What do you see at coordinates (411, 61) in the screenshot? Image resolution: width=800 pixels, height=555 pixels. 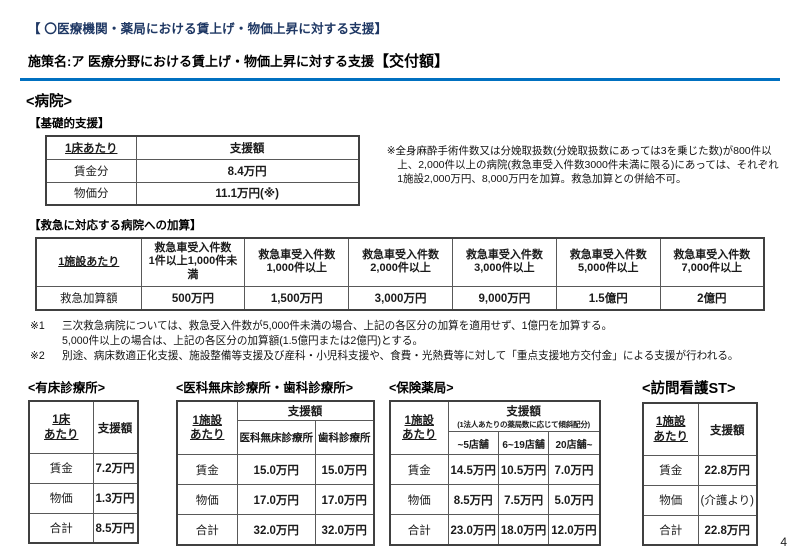 I see `policy-grant-amount-label: 【交付額】` at bounding box center [411, 61].